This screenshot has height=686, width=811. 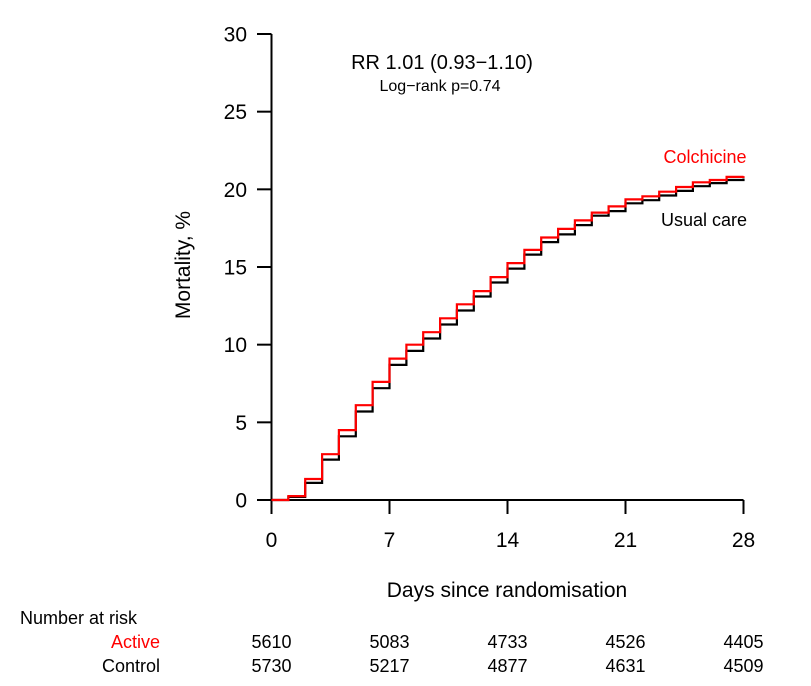 What do you see at coordinates (235, 190) in the screenshot?
I see `y-tick-label: 20` at bounding box center [235, 190].